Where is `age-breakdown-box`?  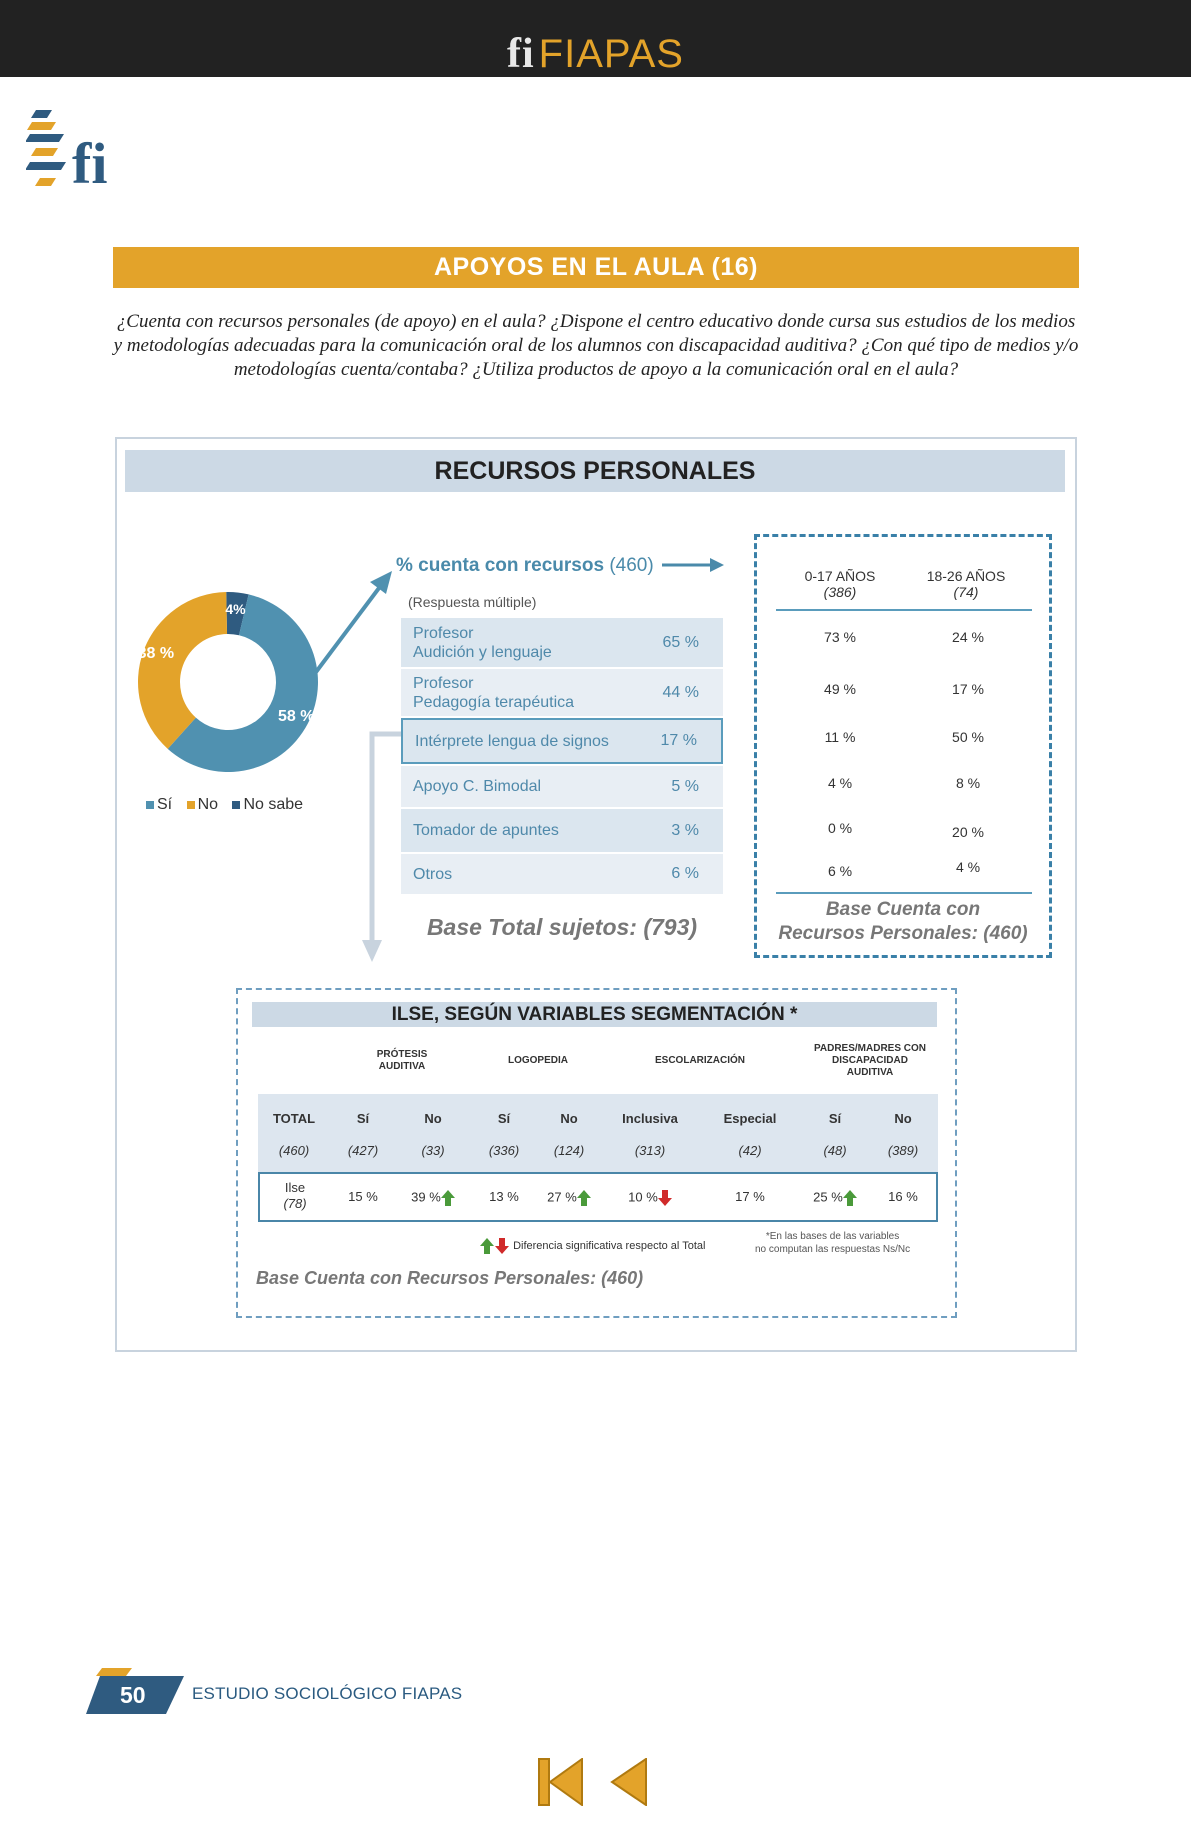
age-breakdown-box is located at coordinates (903, 746).